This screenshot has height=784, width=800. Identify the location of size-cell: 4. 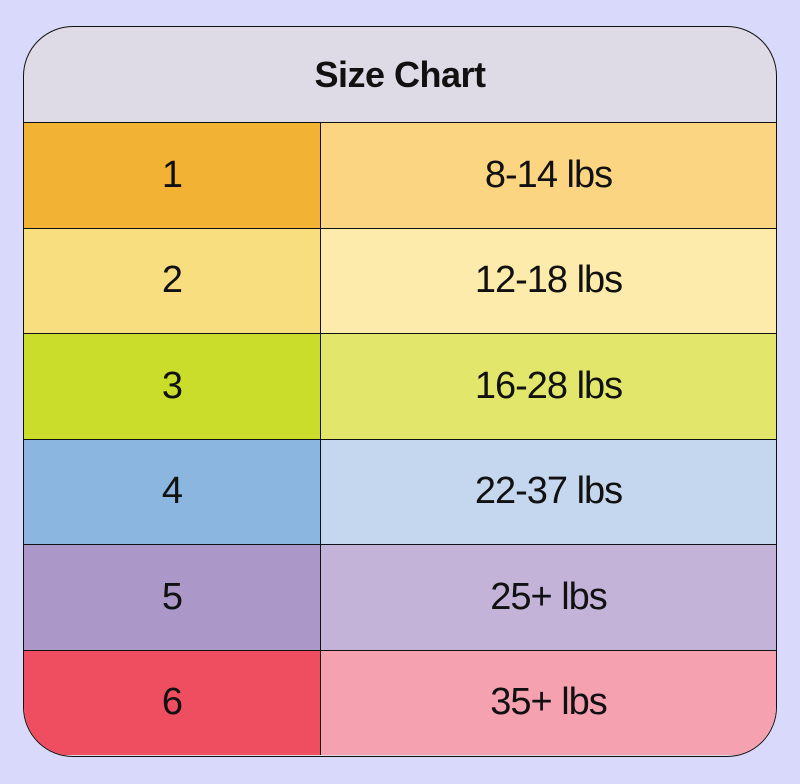
(172, 491).